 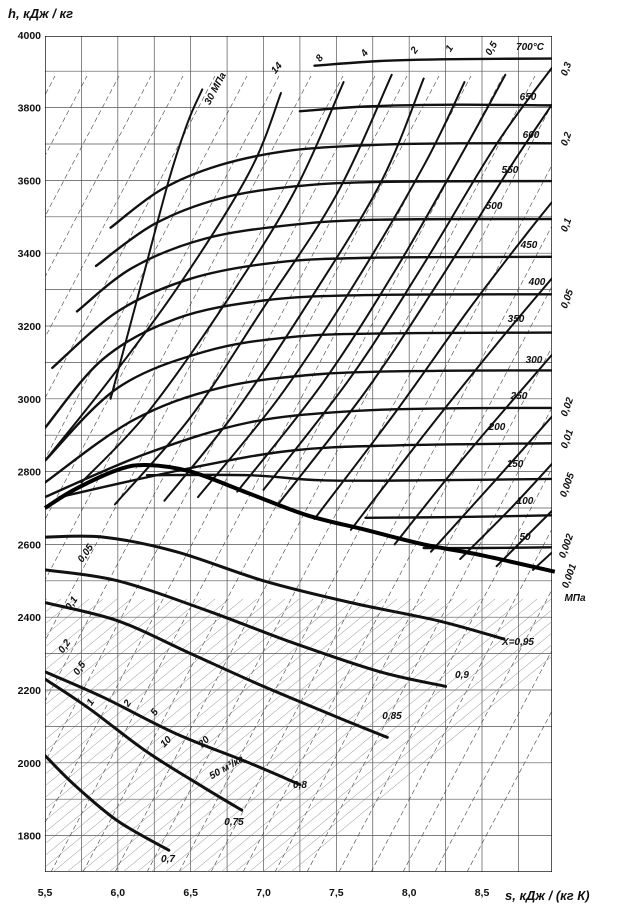 What do you see at coordinates (30, 400) in the screenshot?
I see `y-tick-label: 3000` at bounding box center [30, 400].